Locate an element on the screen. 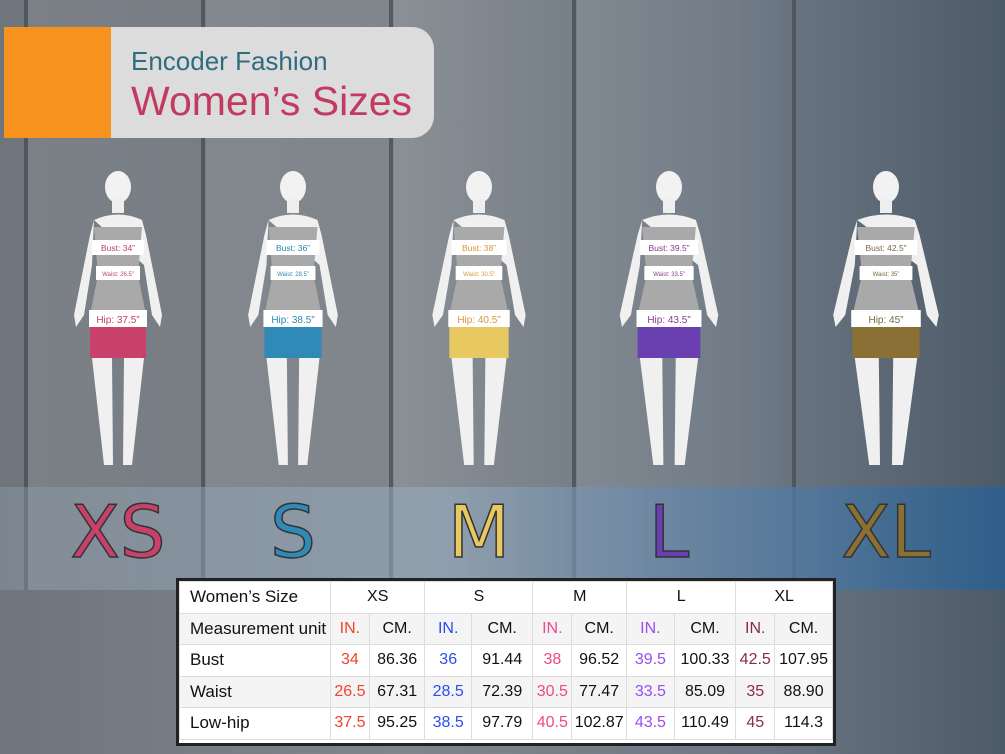 The height and width of the screenshot is (754, 1005). corner-header: Women’s Size is located at coordinates (255, 597).